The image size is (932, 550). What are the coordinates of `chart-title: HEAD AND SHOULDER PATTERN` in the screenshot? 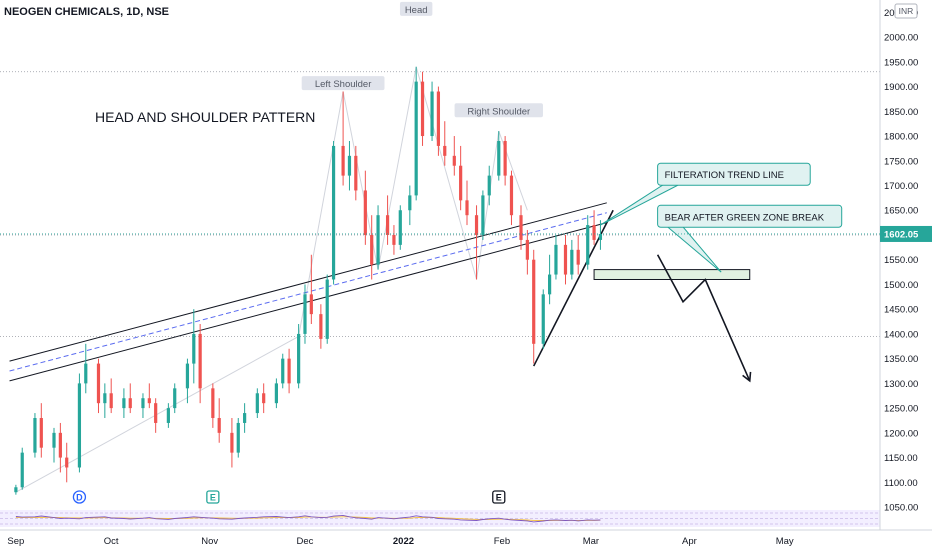 It's located at (205, 117).